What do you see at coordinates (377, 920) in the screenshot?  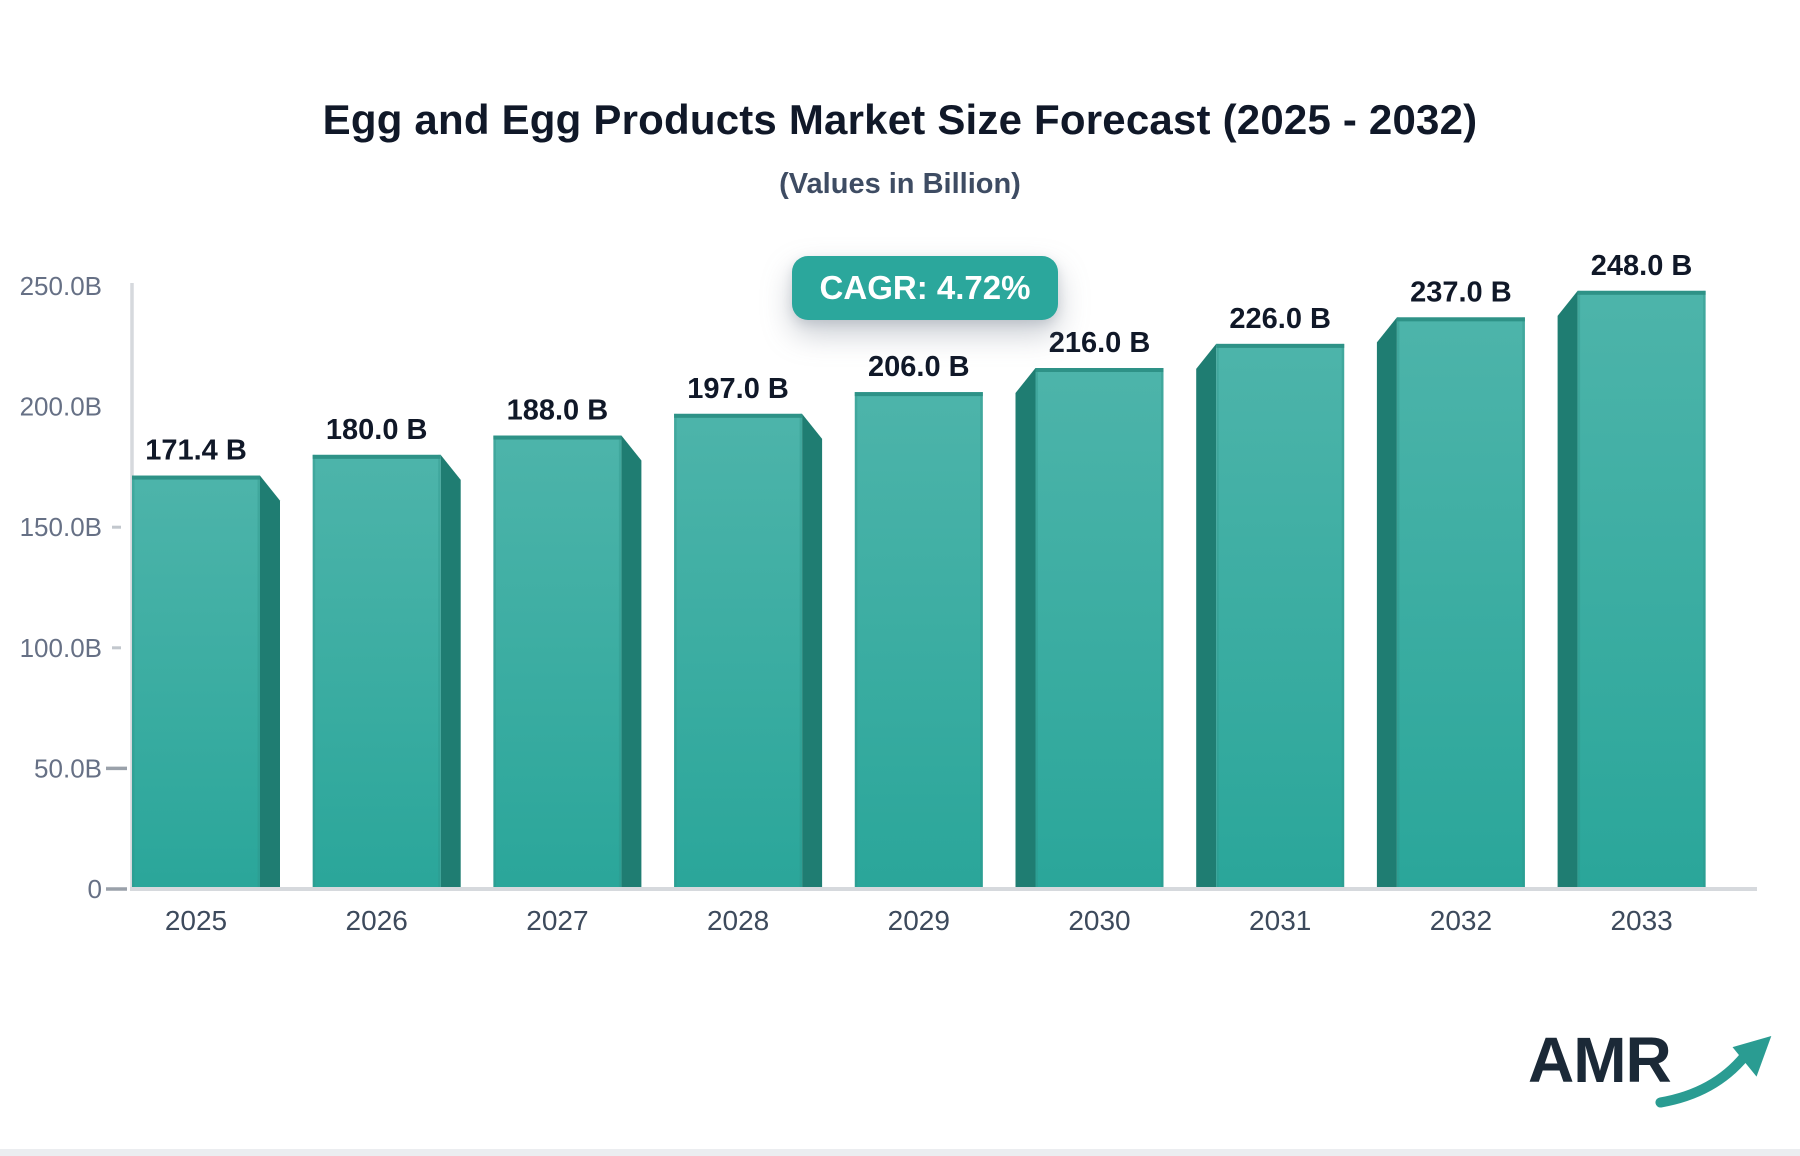 I see `x-axis-label-2026: 2026` at bounding box center [377, 920].